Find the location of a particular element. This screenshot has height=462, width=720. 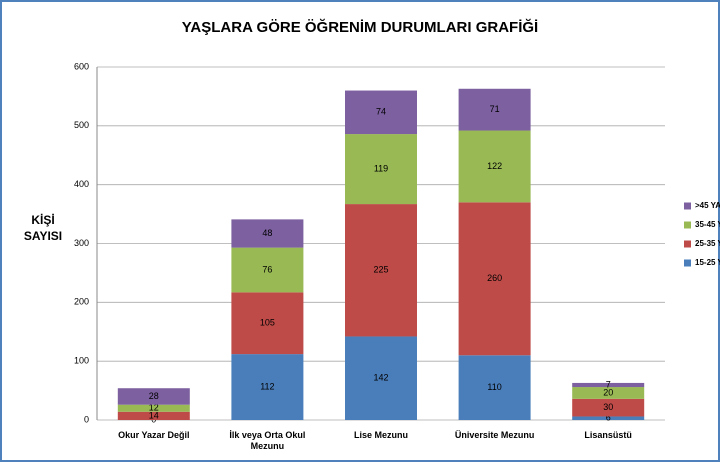

data-label: 6 is located at coordinates (608, 418).